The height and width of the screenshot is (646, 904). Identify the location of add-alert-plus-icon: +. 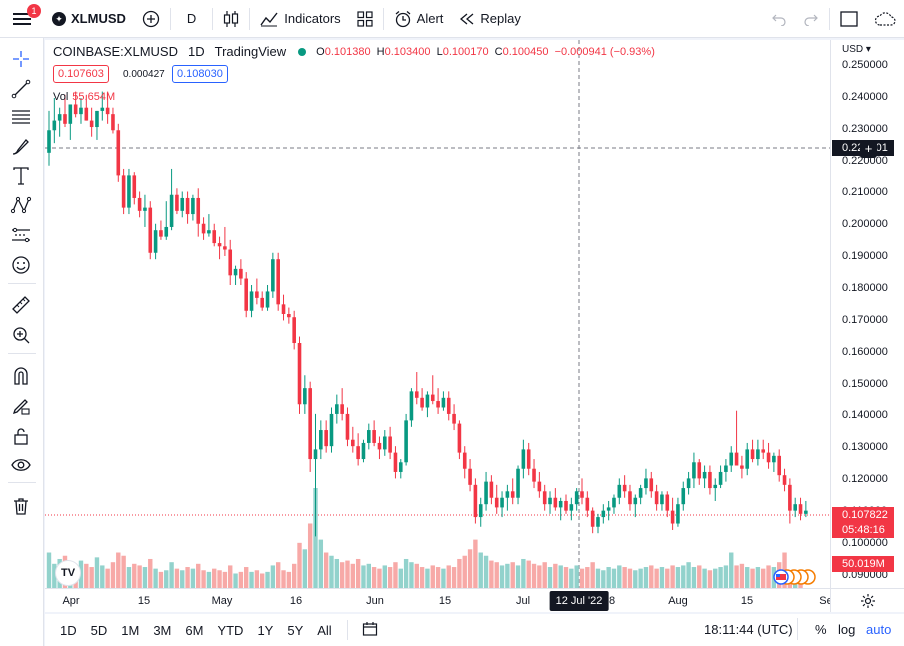
(868, 149).